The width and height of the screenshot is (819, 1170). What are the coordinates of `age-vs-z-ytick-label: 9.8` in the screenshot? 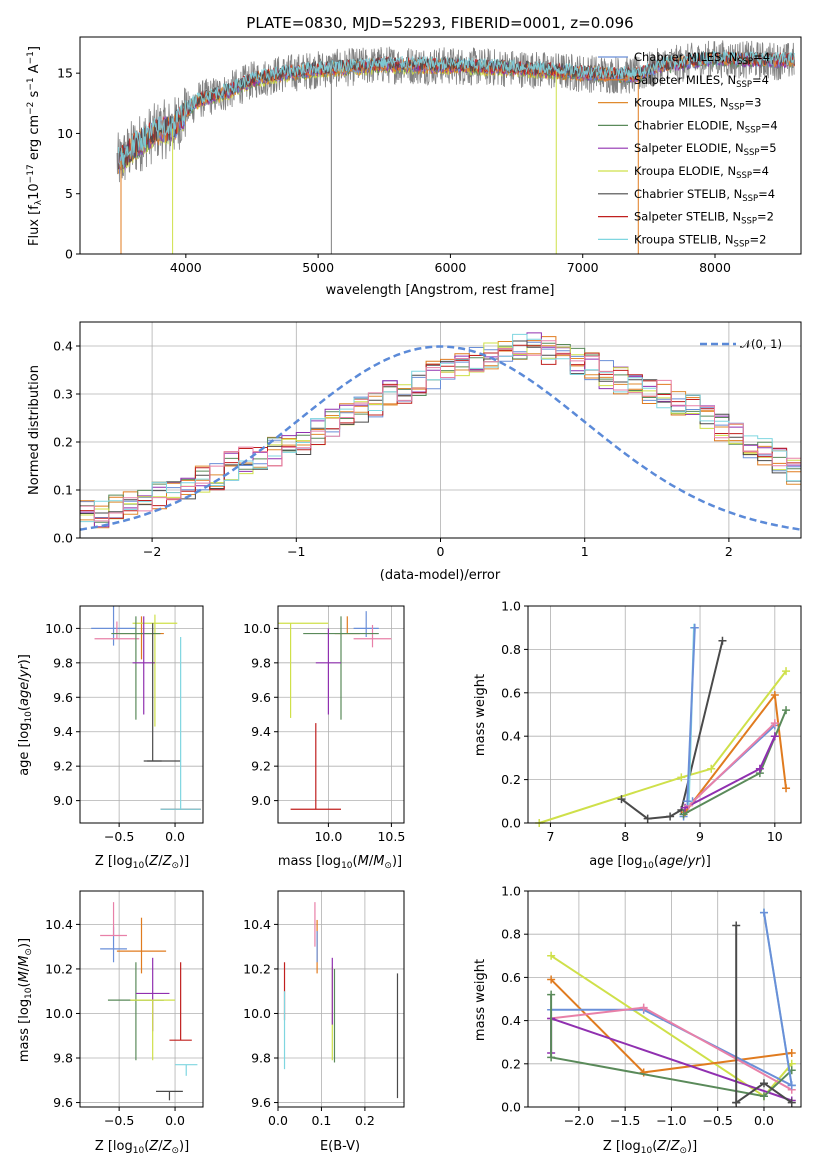 It's located at (63, 662).